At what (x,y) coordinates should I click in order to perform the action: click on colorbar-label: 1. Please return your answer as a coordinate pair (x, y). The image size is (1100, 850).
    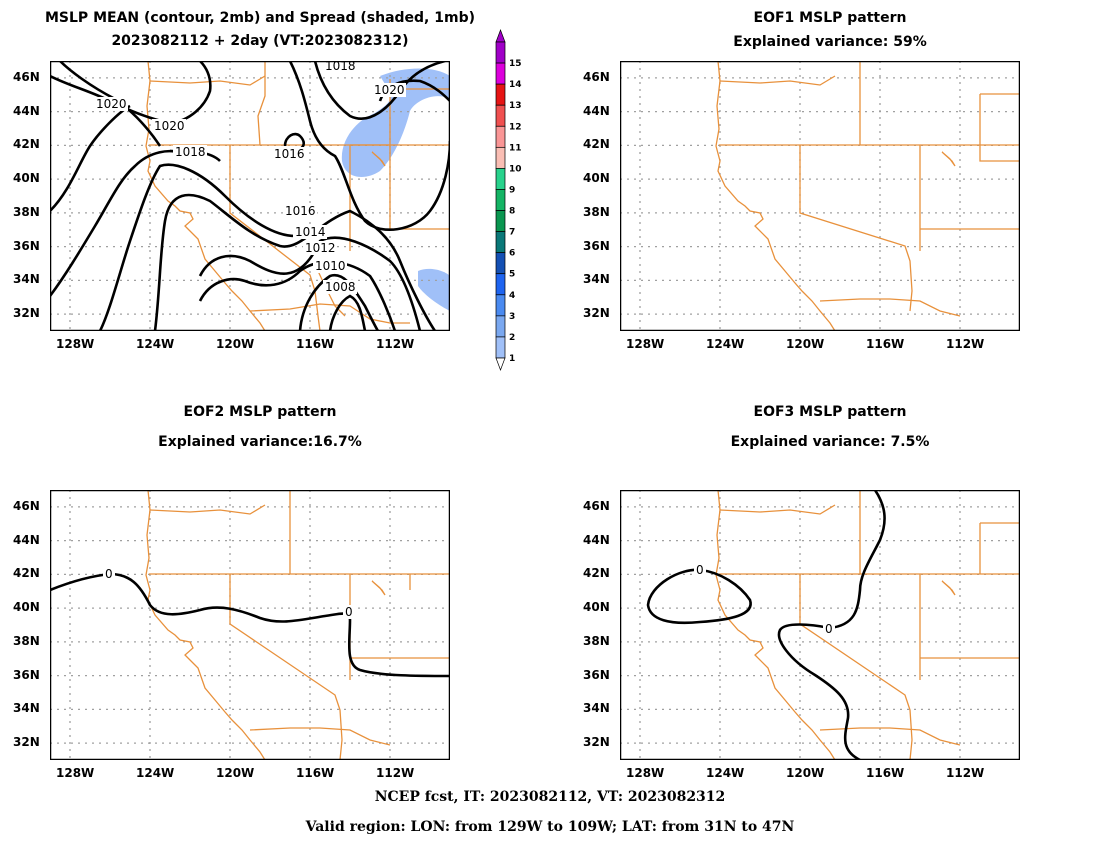
    Looking at the image, I should click on (512, 359).